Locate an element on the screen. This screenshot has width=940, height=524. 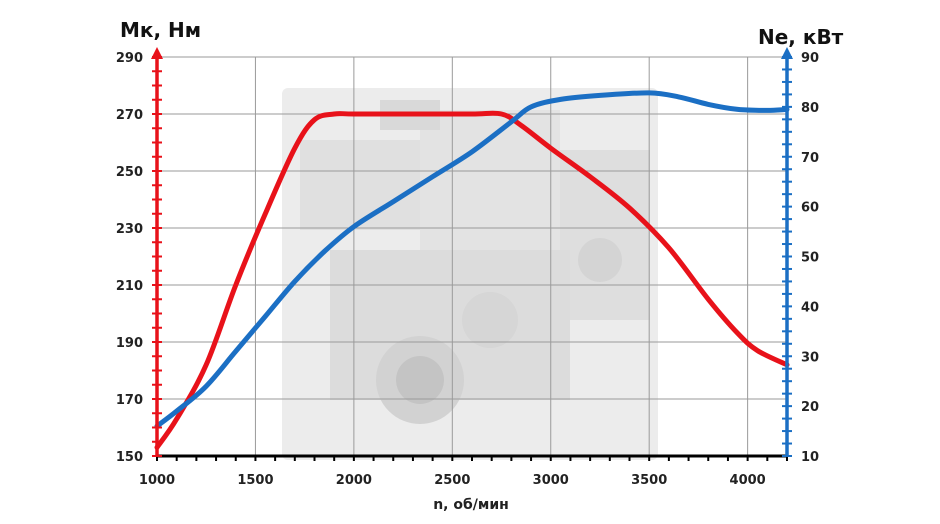
left-tick-label: 230 is located at coordinates (129, 229).